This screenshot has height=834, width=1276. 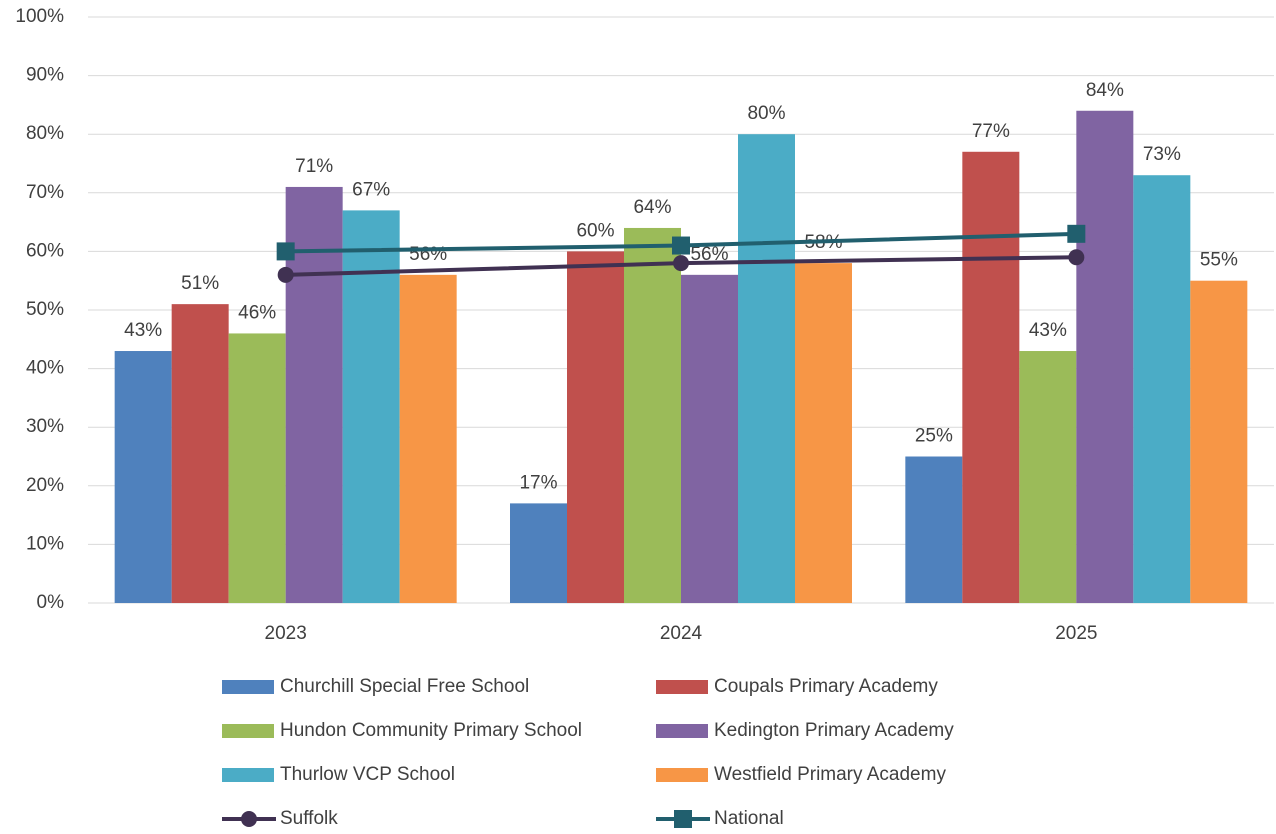 What do you see at coordinates (286, 633) in the screenshot?
I see `x-tick-label: 2023` at bounding box center [286, 633].